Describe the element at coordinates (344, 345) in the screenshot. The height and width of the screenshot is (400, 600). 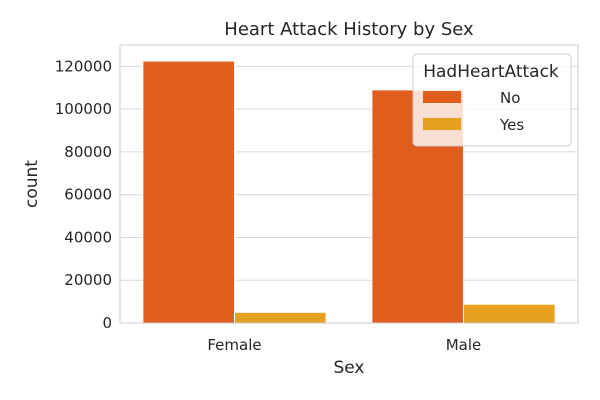
I see `x-axis-ticks: Female Male` at that location.